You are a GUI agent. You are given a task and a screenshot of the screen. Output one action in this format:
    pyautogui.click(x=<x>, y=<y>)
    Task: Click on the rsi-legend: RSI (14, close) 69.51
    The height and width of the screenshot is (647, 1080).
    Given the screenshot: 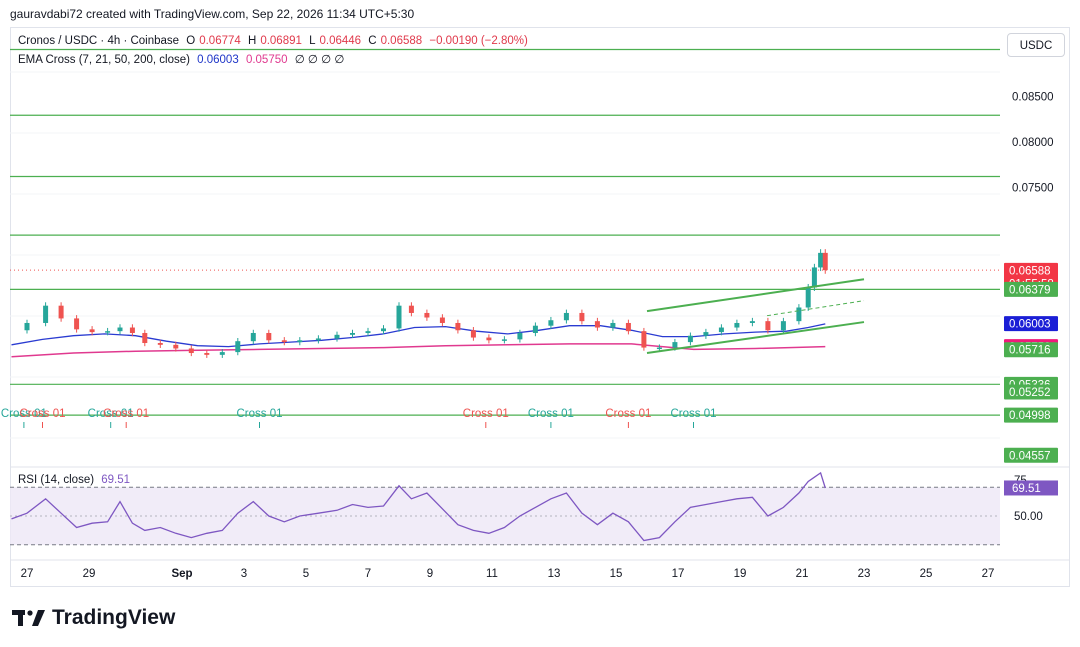 What is the action you would take?
    pyautogui.click(x=76, y=480)
    